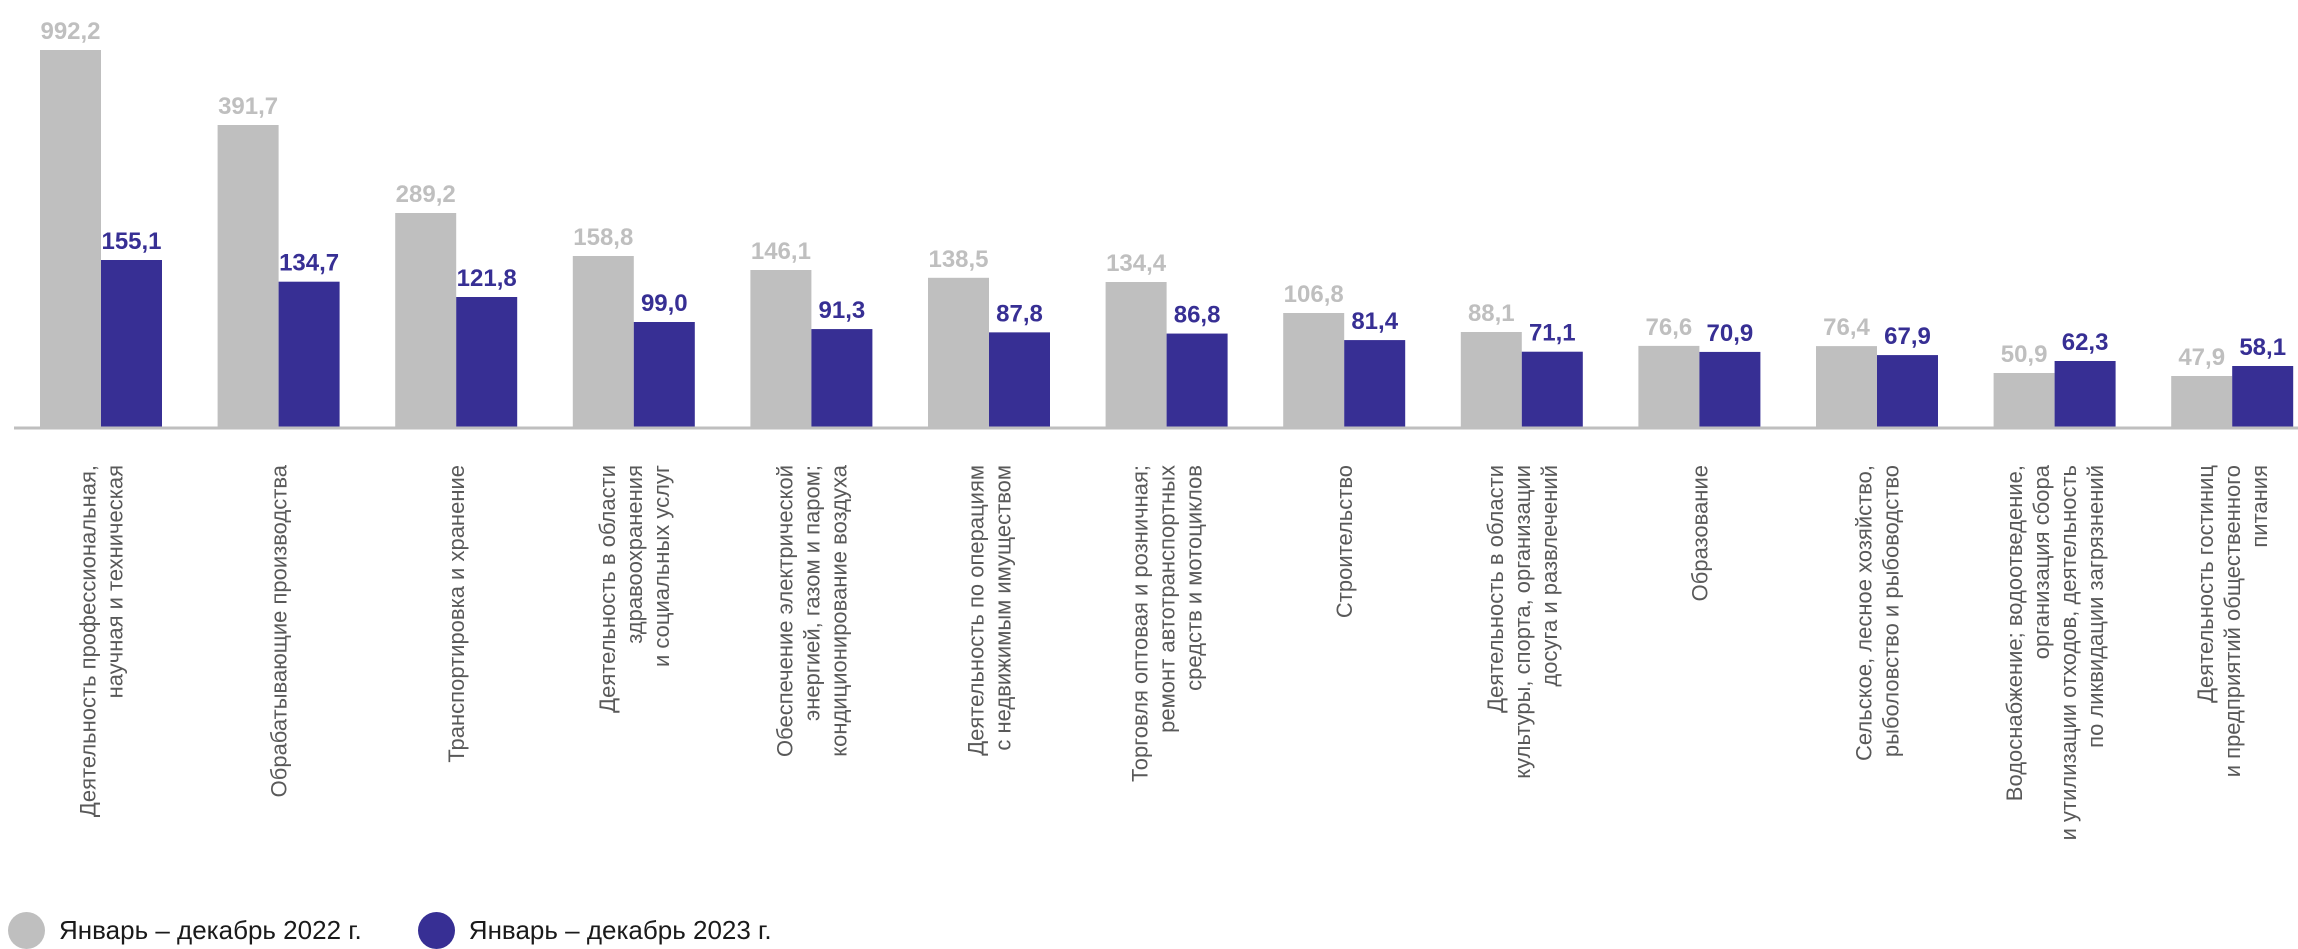  Describe the element at coordinates (620, 930) in the screenshot. I see `legend-label-2023: Январь – декабрь 2023 г.` at that location.